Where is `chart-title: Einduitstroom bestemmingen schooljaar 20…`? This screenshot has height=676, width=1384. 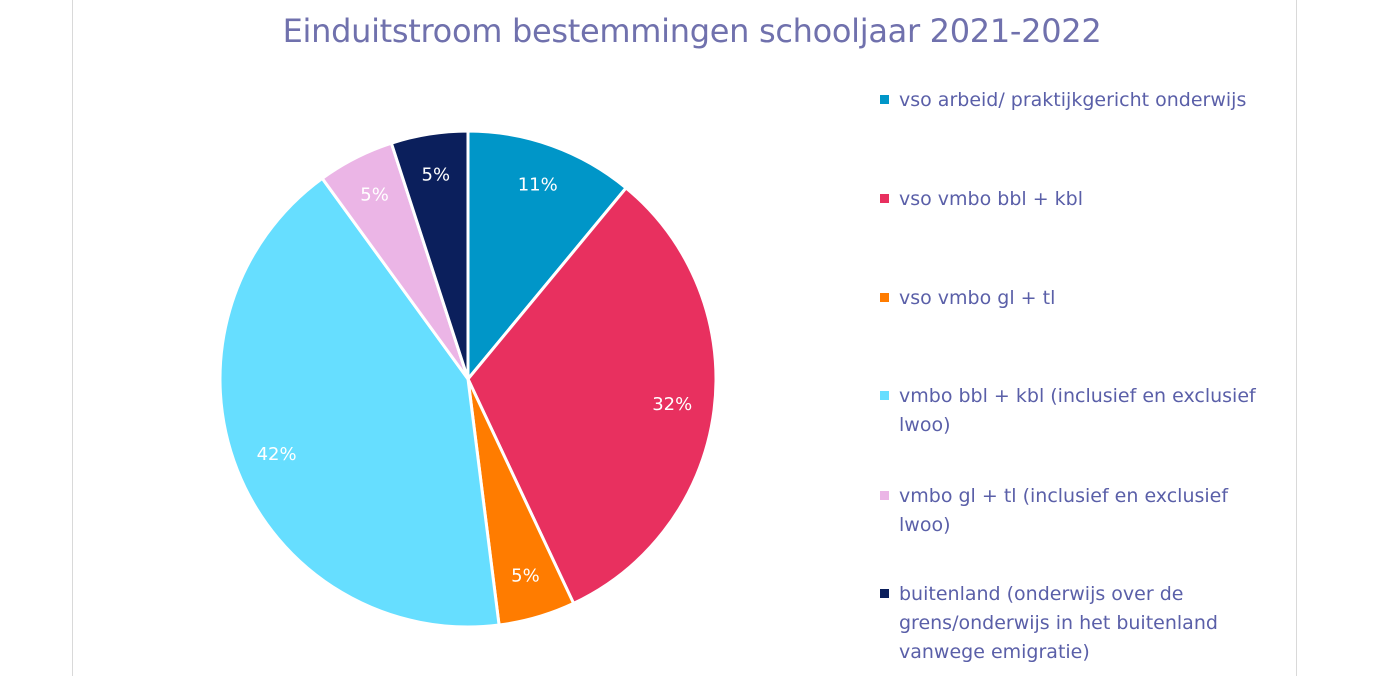
chart-title: Einduitstroom bestemmingen schooljaar 20… is located at coordinates (692, 31).